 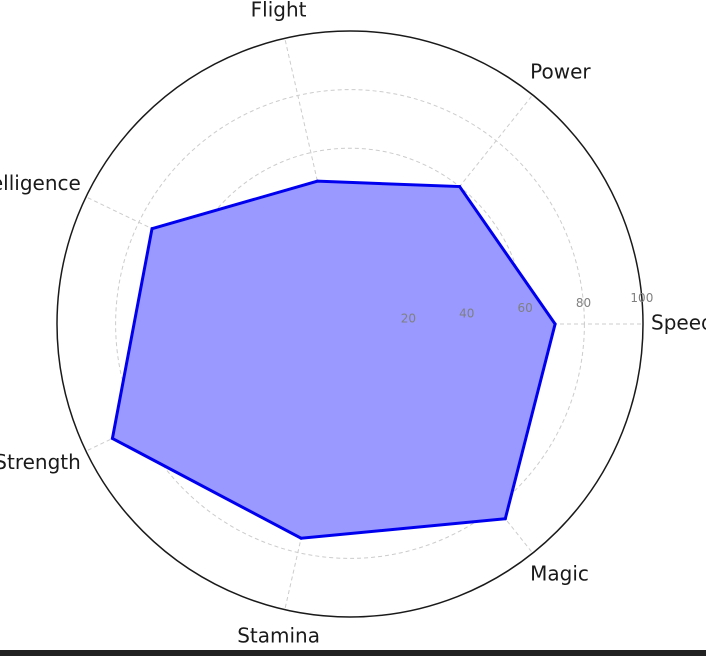 What do you see at coordinates (678, 323) in the screenshot?
I see `axis-label-speed: Speed` at bounding box center [678, 323].